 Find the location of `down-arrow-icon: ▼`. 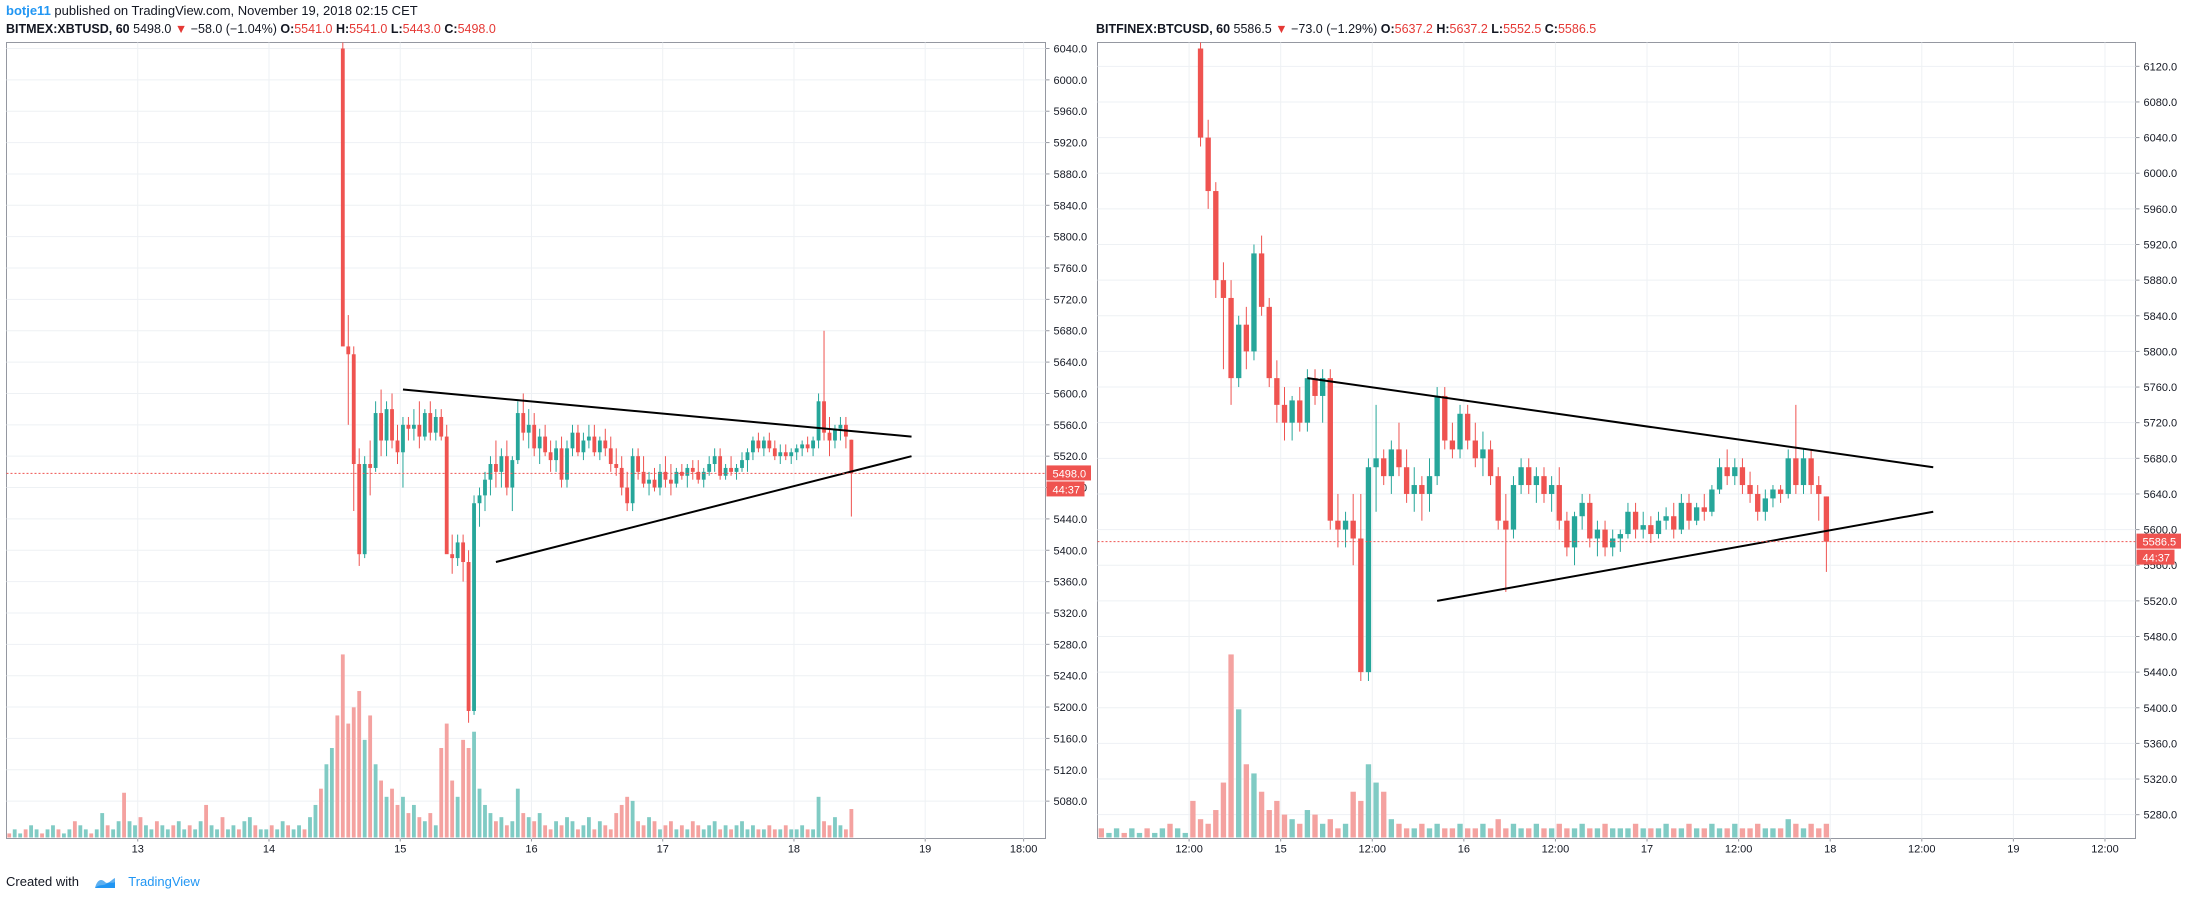

down-arrow-icon: ▼ is located at coordinates (1281, 29).